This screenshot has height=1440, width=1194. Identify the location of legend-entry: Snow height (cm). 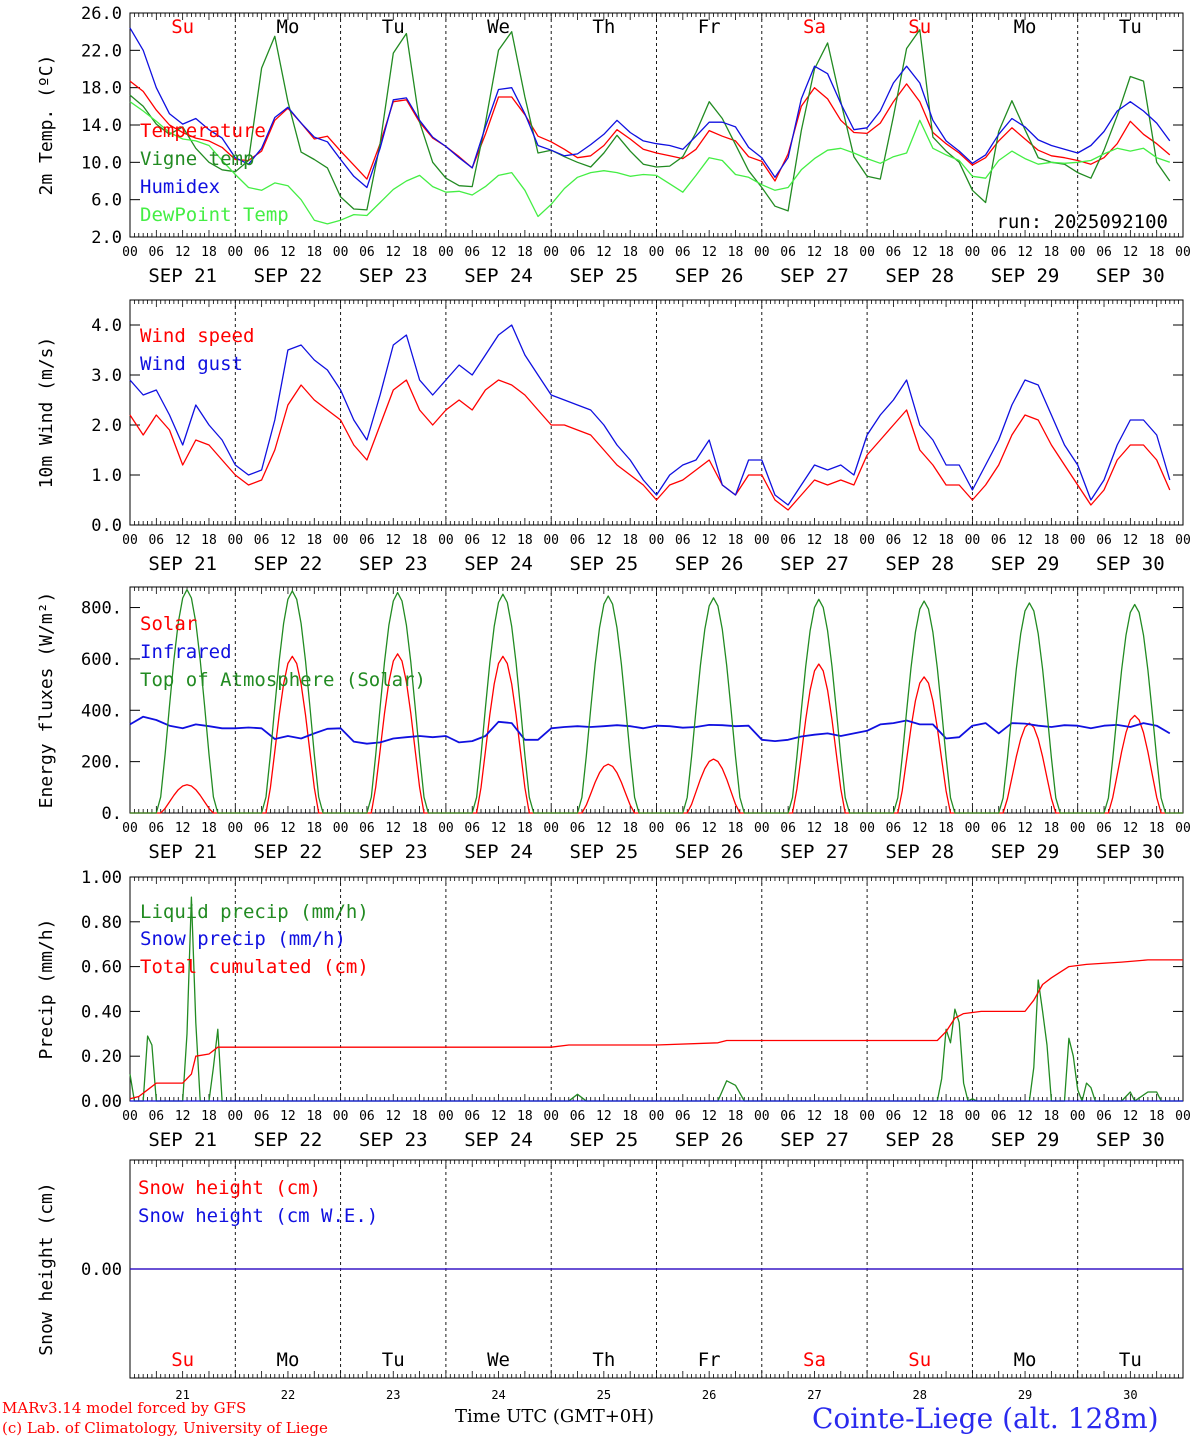
(229, 1188).